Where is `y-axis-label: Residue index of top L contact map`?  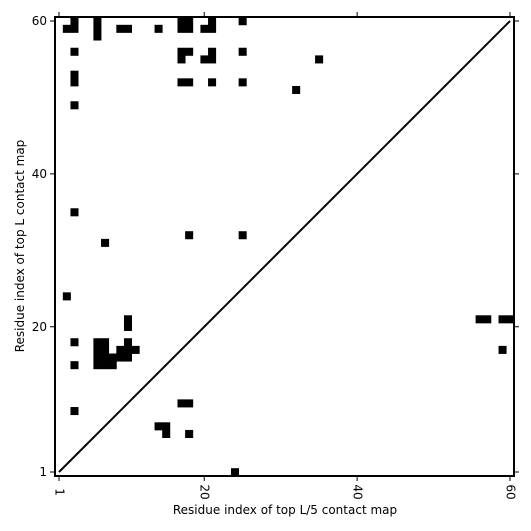
y-axis-label: Residue index of top L contact map is located at coordinates (20, 246).